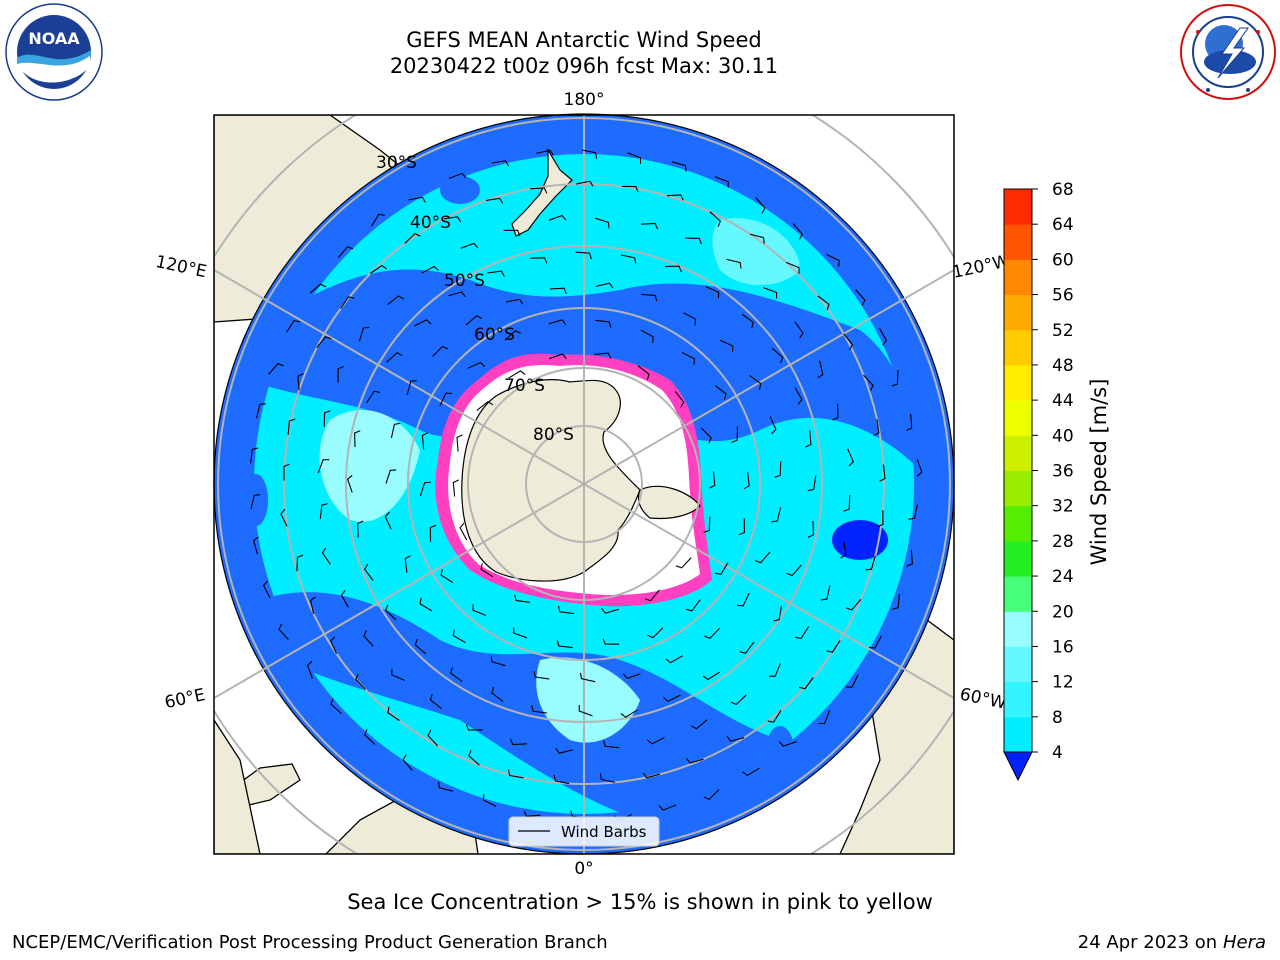  I want to click on colorbar-tick-label: 40, so click(1063, 436).